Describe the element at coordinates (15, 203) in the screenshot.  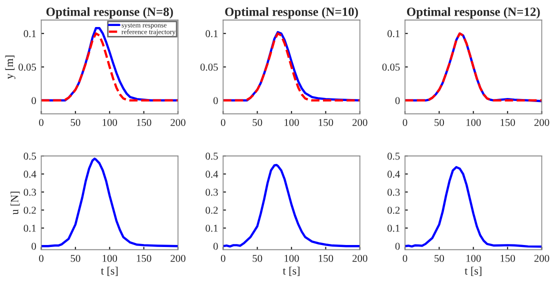
I see `y-axis-title: u [N]` at that location.